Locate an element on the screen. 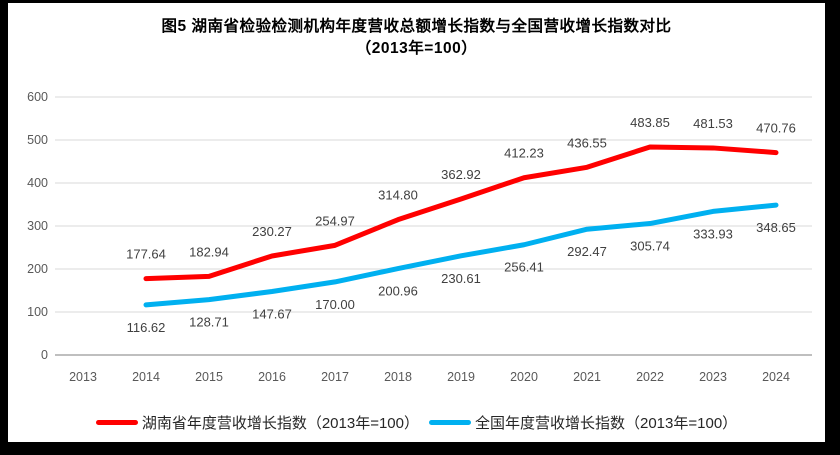 Image resolution: width=840 pixels, height=455 pixels. data-label: 292.47 is located at coordinates (587, 251).